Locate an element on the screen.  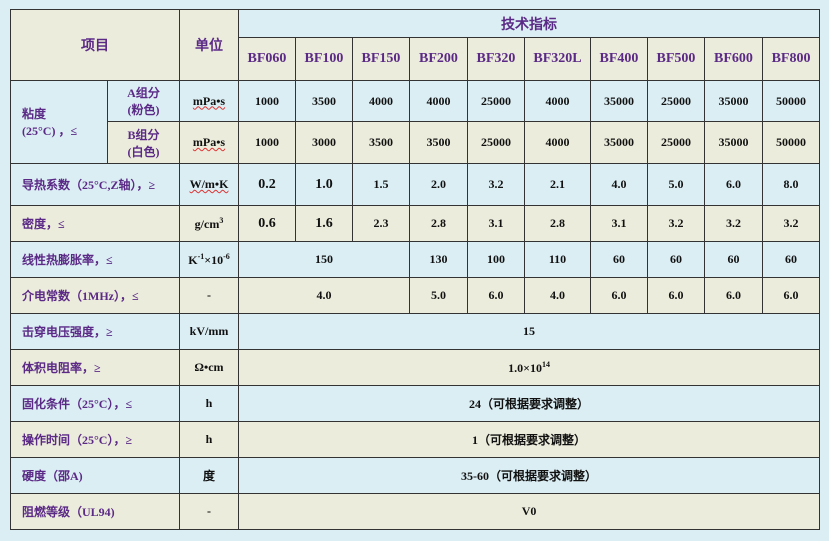
model-header: BF800 is located at coordinates (791, 59).